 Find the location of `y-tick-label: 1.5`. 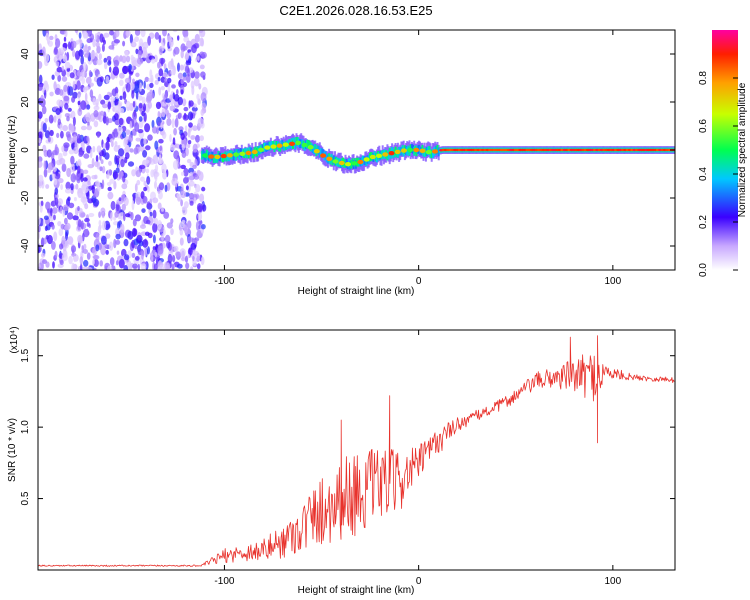

y-tick-label: 1.5 is located at coordinates (25, 355).